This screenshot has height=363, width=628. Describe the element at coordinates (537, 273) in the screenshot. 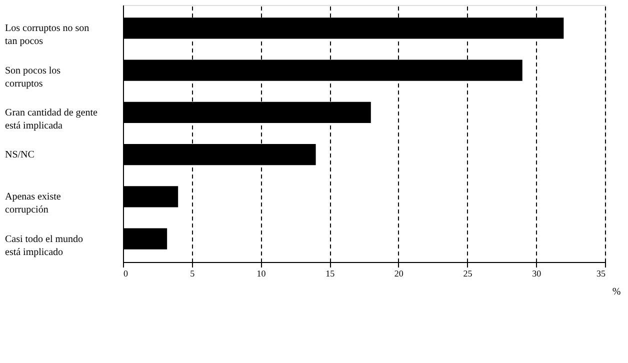

I see `x-tick-label: 30` at that location.